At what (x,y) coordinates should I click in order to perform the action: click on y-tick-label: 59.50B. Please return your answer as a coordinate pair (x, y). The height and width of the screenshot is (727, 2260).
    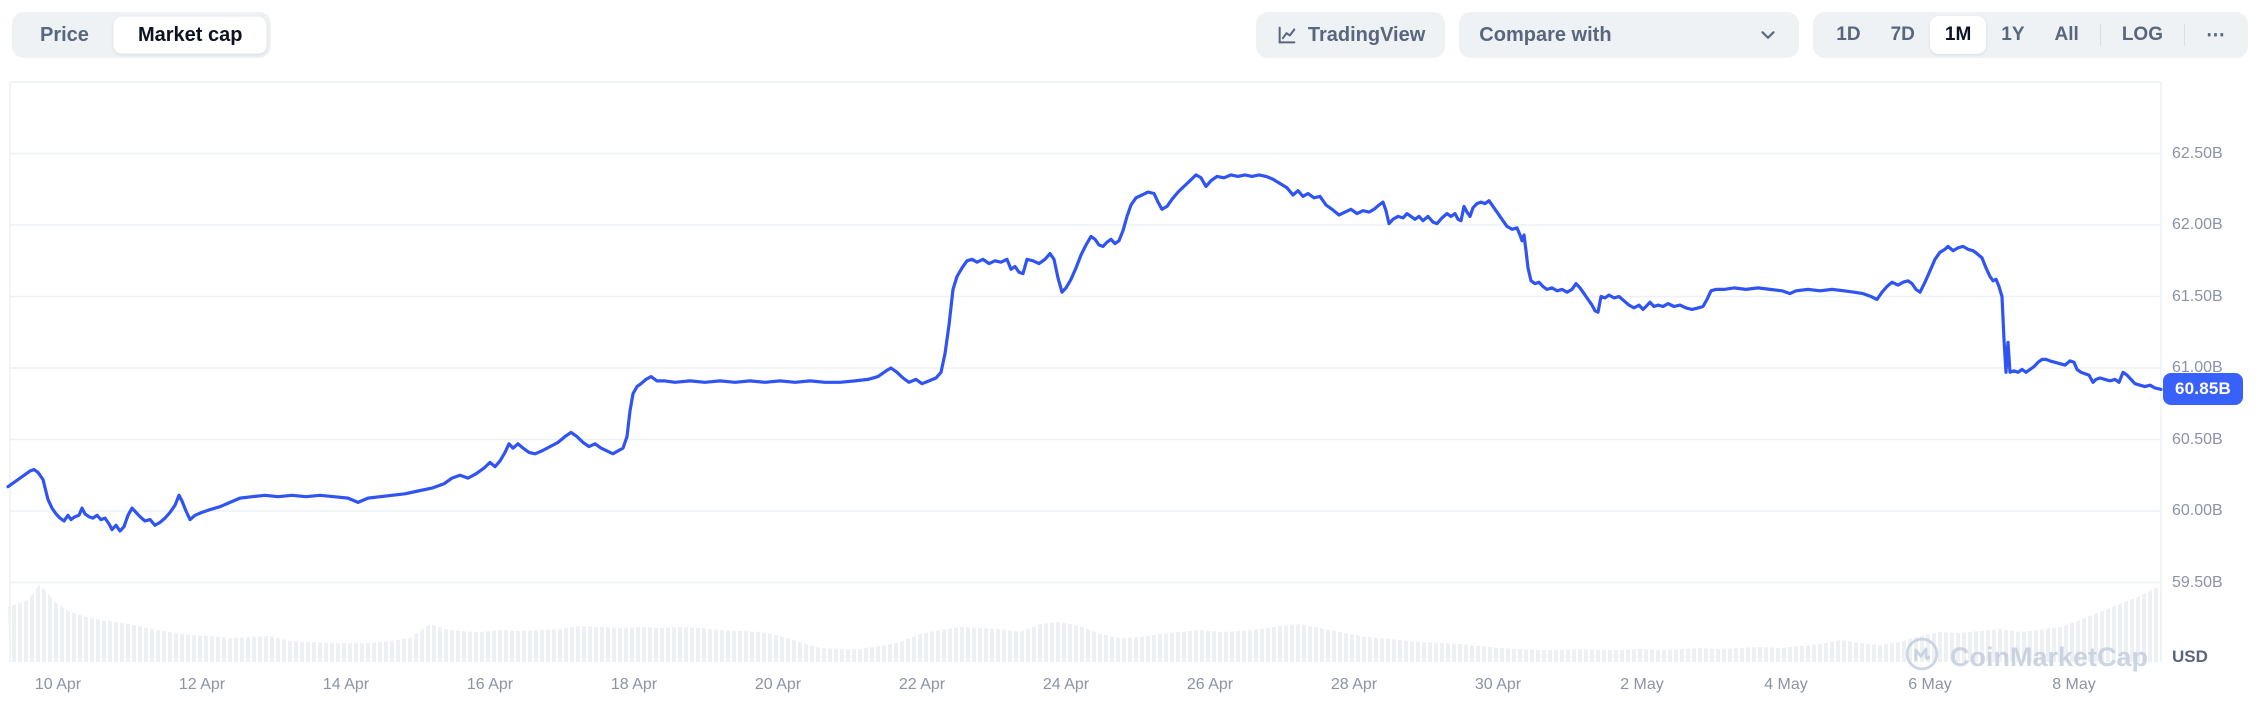
    Looking at the image, I should click on (2197, 582).